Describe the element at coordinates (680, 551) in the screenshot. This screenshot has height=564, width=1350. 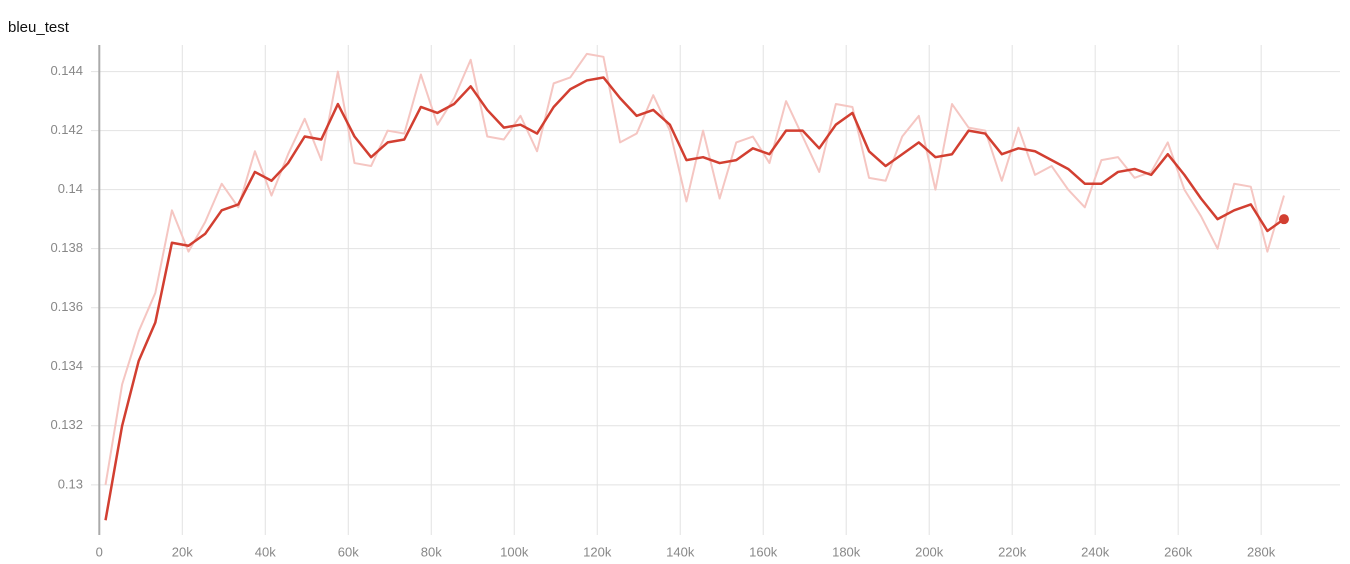
I see `x-tick-label: 140k` at that location.